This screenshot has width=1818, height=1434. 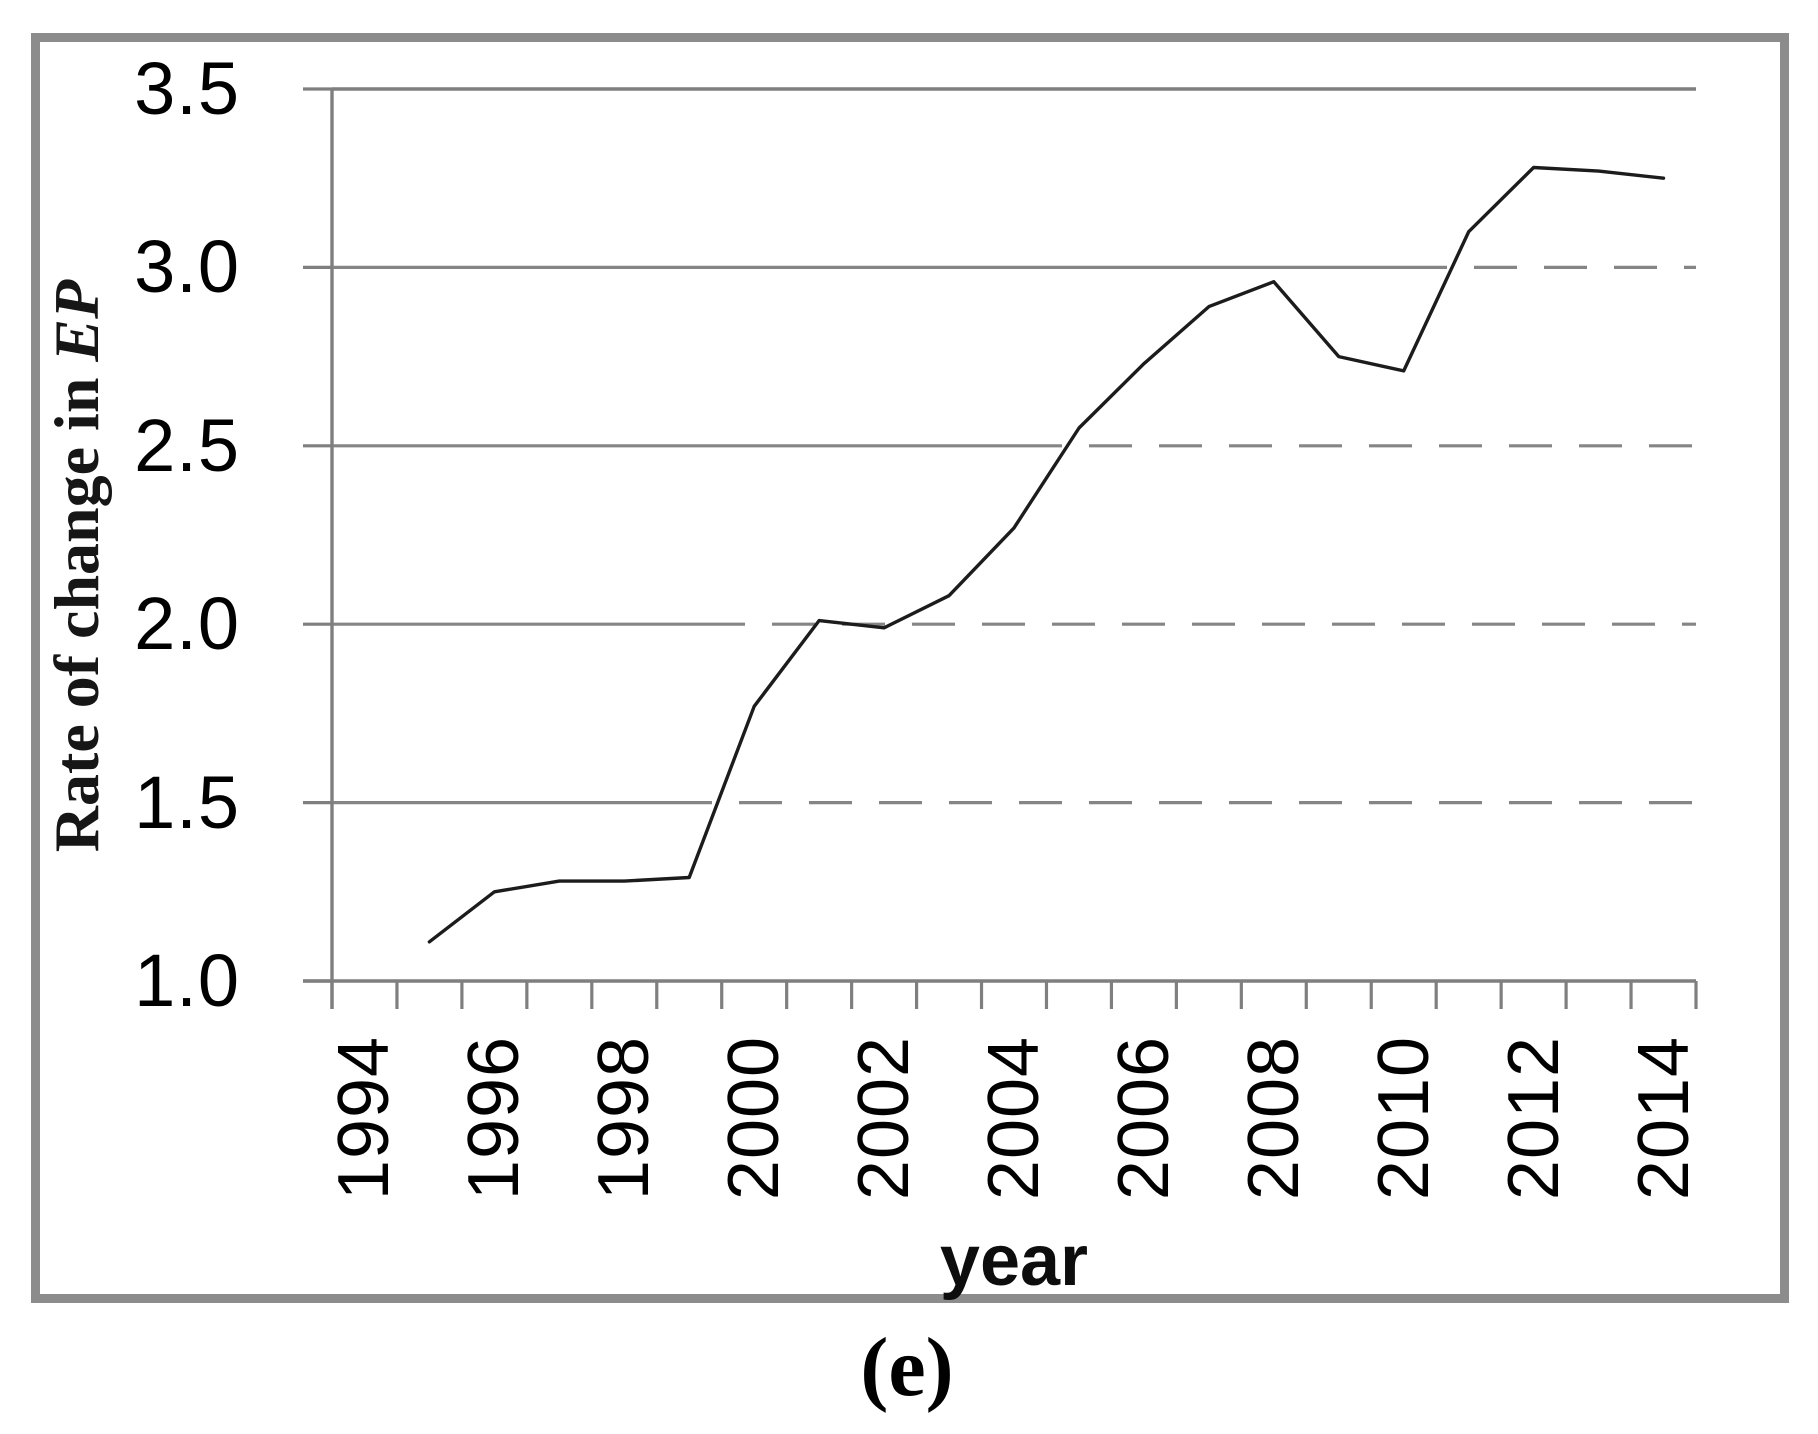 What do you see at coordinates (1403, 1118) in the screenshot?
I see `x-tick-label: 2010` at bounding box center [1403, 1118].